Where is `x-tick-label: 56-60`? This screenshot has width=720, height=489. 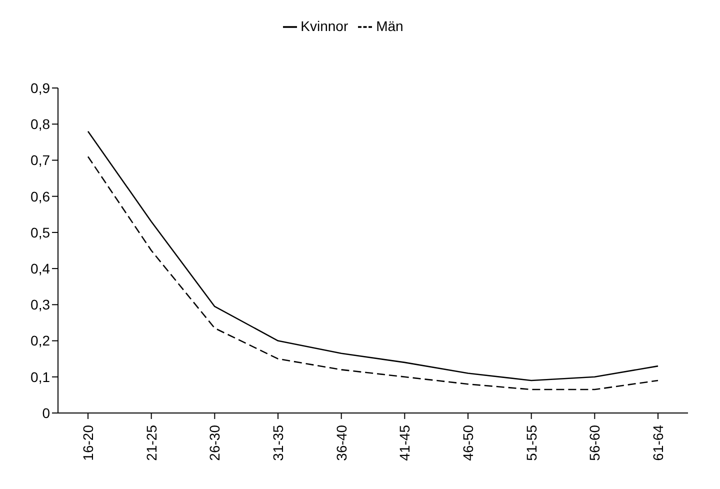
x-tick-label: 56-60 is located at coordinates (594, 442).